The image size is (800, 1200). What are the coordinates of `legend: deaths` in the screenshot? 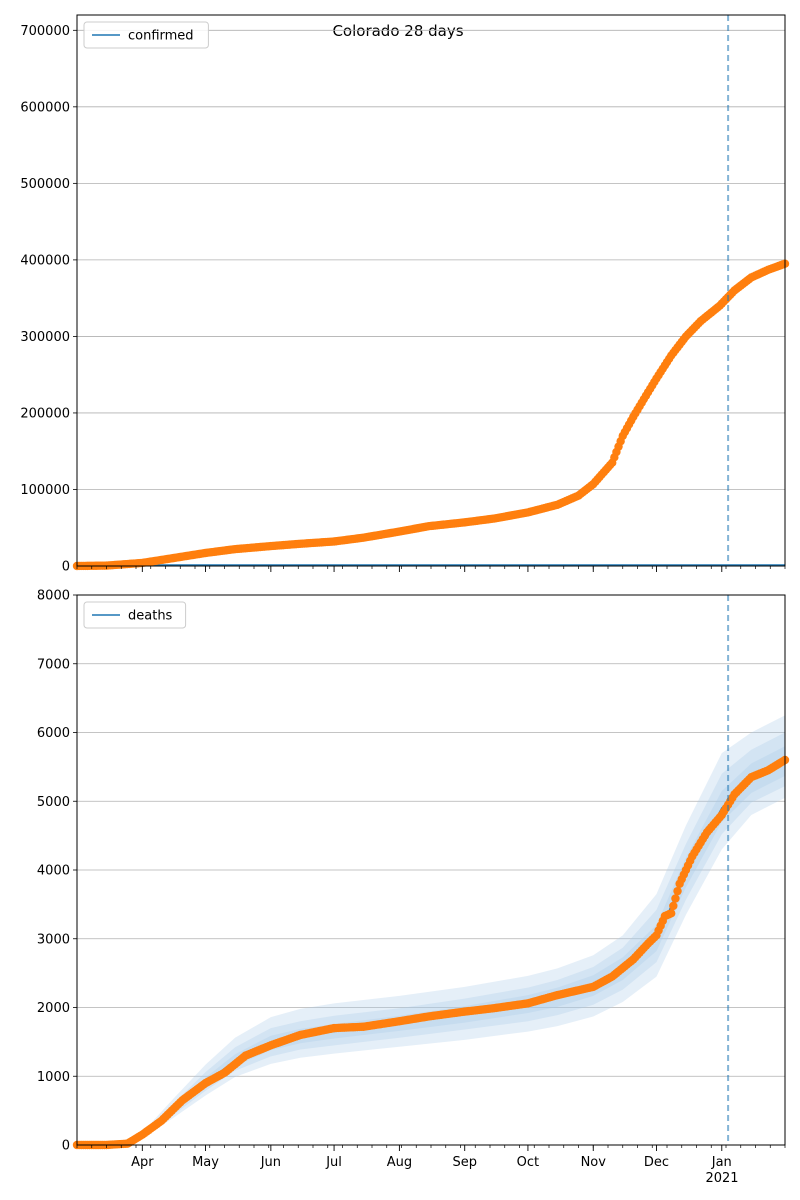 It's located at (135, 615).